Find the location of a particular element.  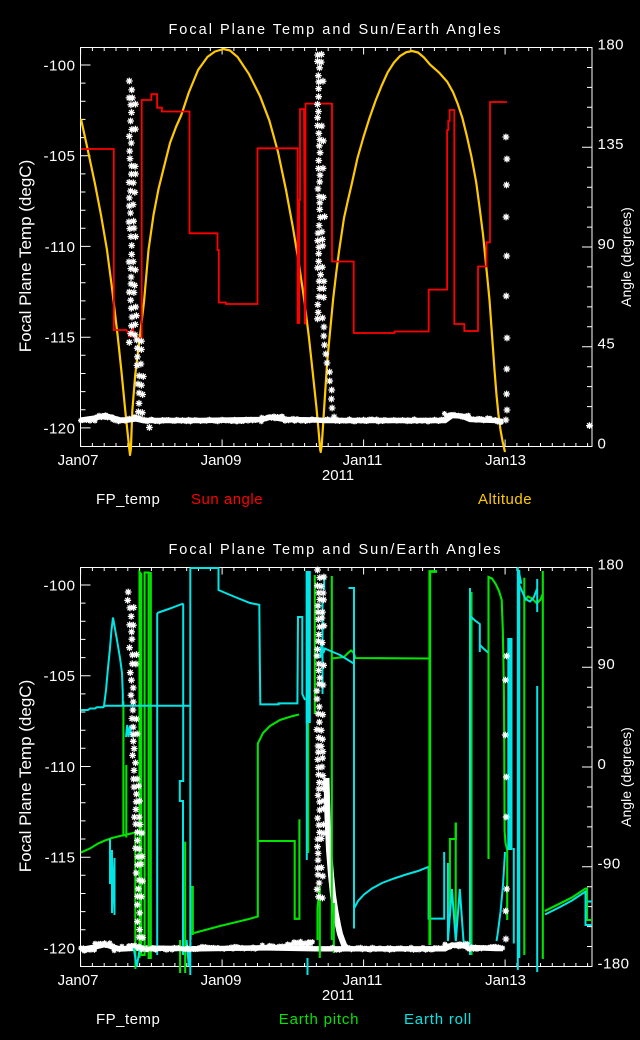

svg-text: Sun angle is located at coordinates (227, 499).